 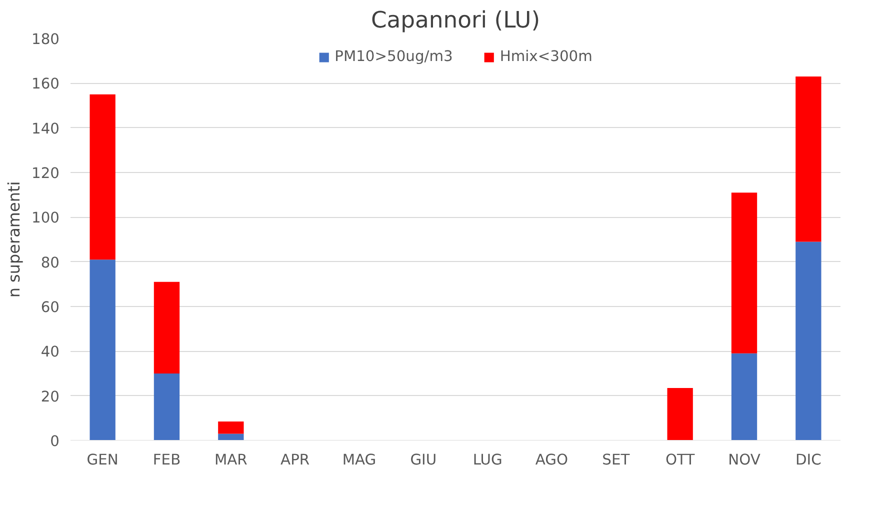 What do you see at coordinates (616, 460) in the screenshot?
I see `x-tick-label: SET` at bounding box center [616, 460].